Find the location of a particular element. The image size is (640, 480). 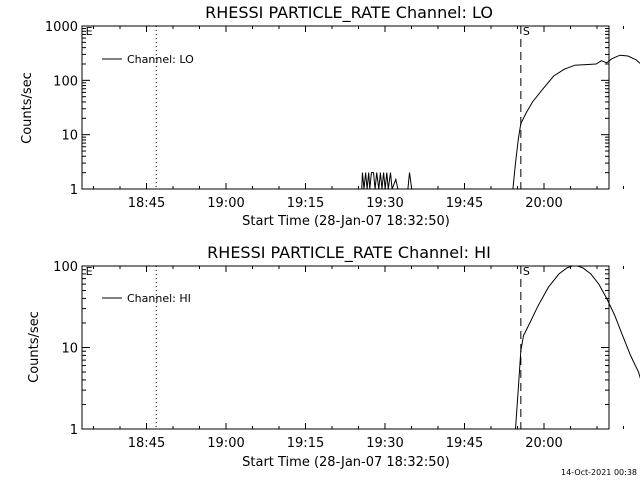

legend-label: Channel: LO is located at coordinates (160, 59).